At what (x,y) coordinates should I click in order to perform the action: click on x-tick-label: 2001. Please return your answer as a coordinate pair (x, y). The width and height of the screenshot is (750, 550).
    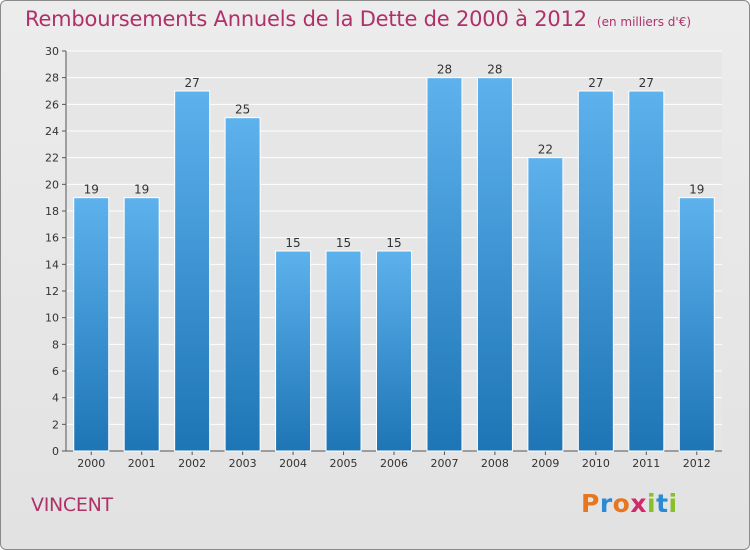
    Looking at the image, I should click on (142, 463).